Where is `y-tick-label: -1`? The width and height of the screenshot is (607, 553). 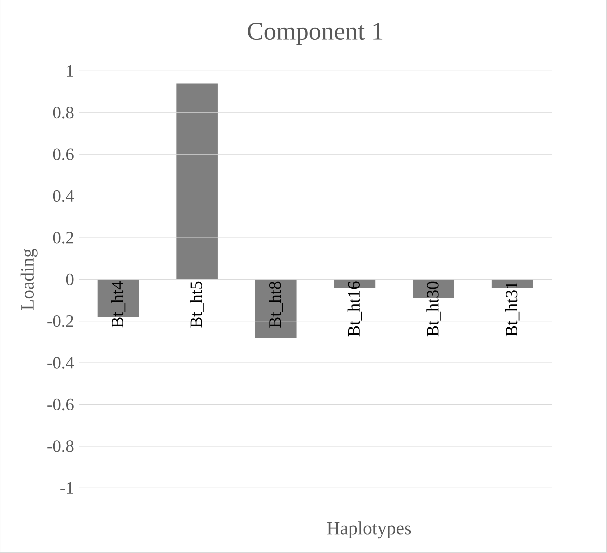 y-tick-label: -1 is located at coordinates (67, 488).